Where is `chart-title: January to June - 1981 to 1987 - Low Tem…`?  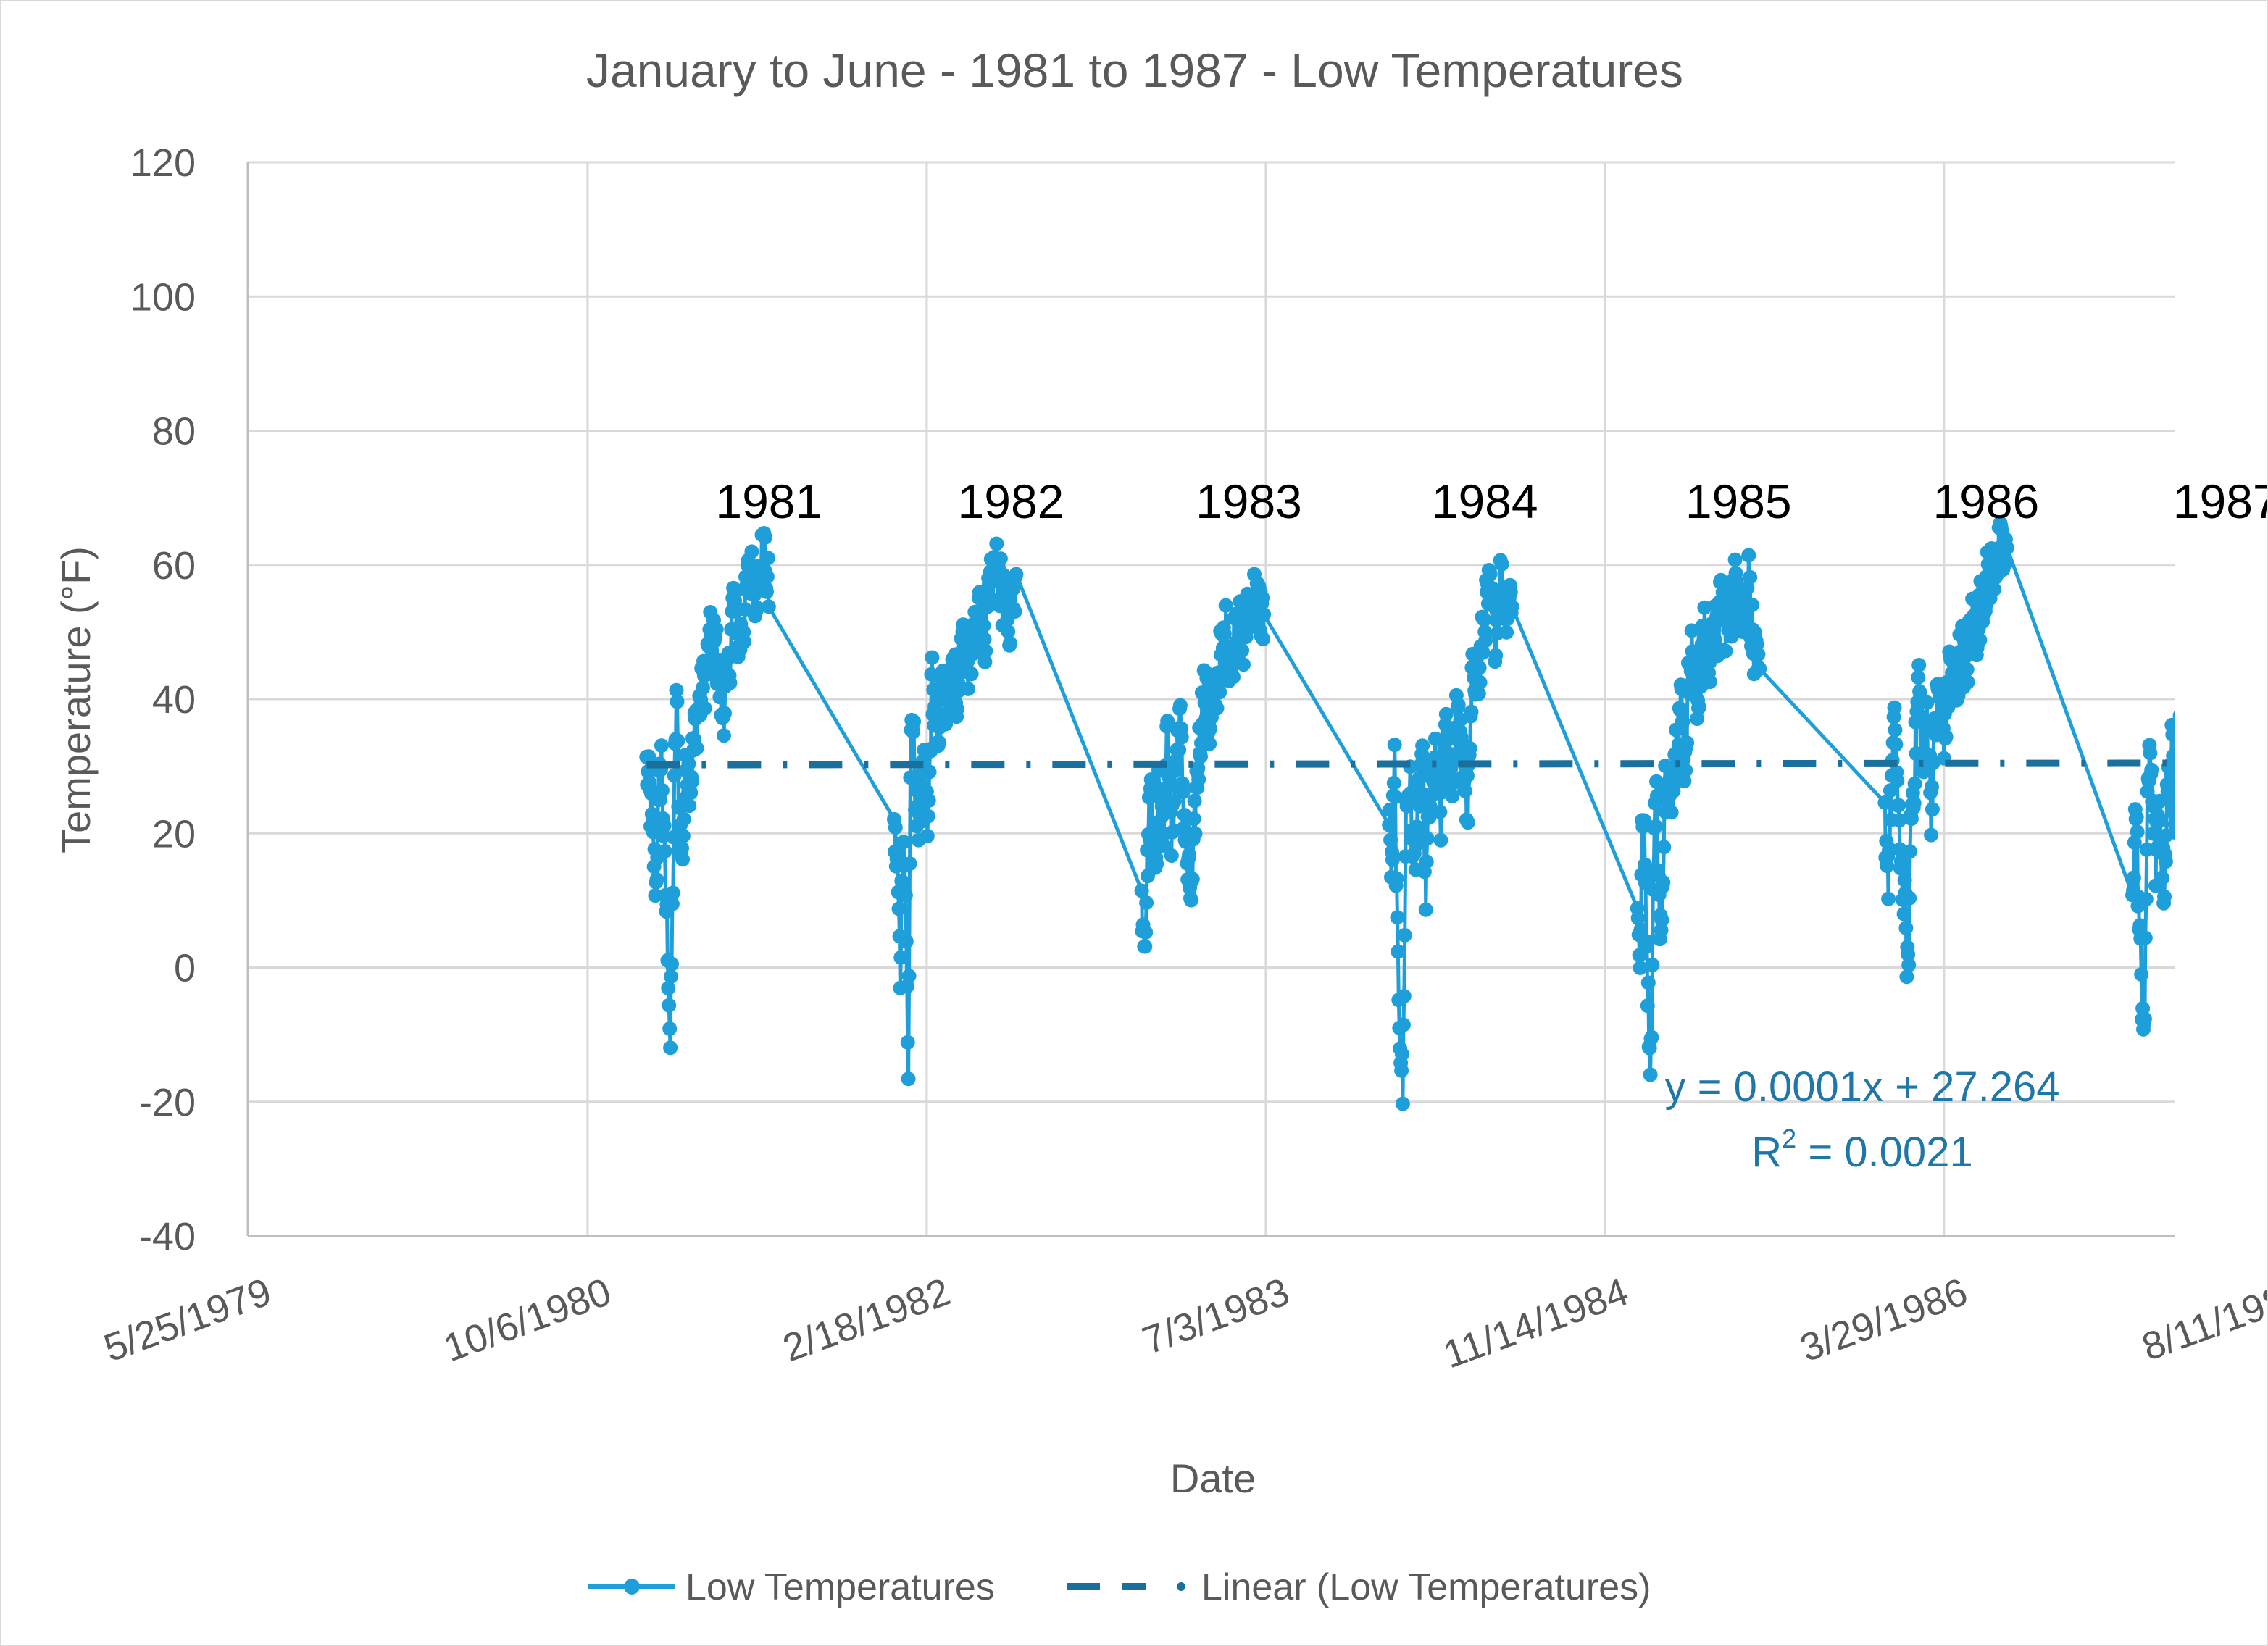 chart-title: January to June - 1981 to 1987 - Low Tem… is located at coordinates (1135, 70).